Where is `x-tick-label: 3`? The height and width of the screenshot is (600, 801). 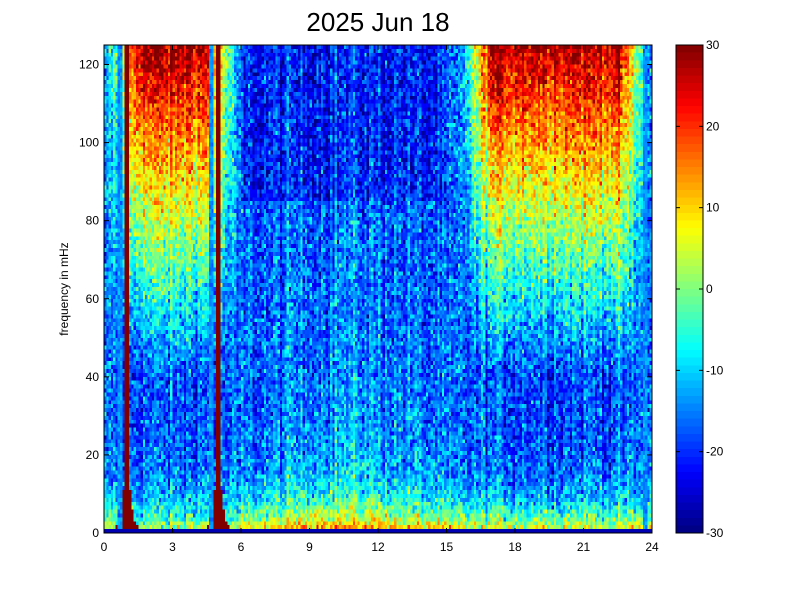
x-tick-label: 3 is located at coordinates (172, 547).